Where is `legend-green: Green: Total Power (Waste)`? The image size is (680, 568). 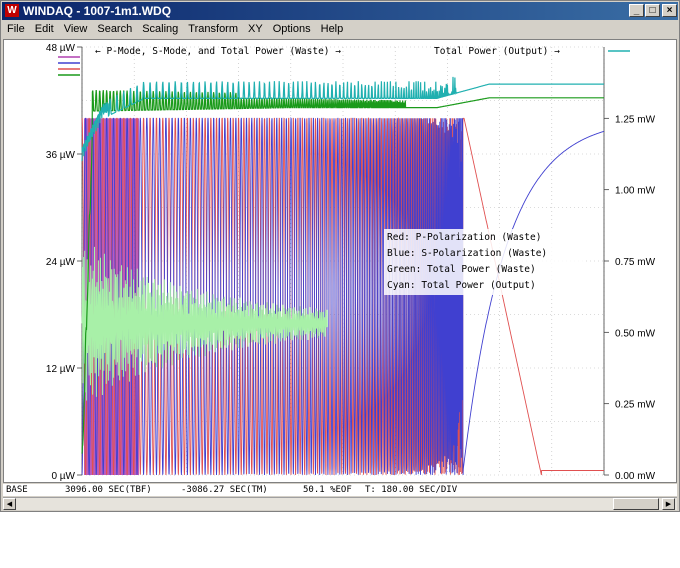
legend-green: Green: Total Power (Waste) is located at coordinates (461, 269).